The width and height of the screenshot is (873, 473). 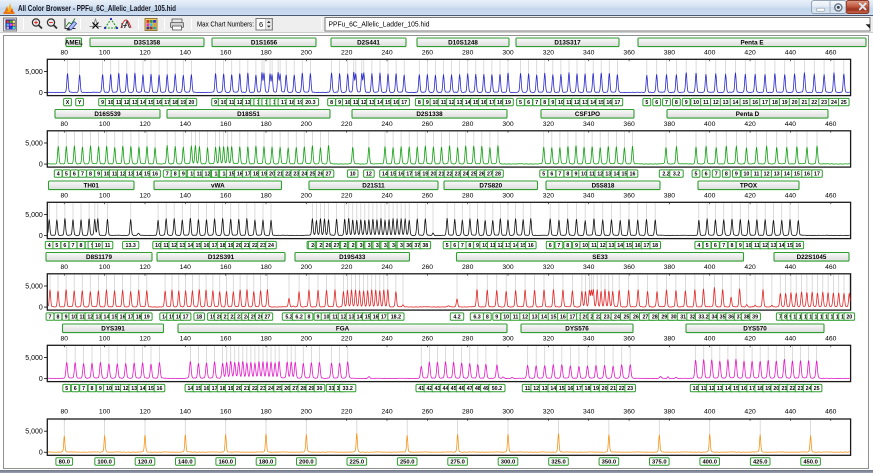 What do you see at coordinates (463, 43) in the screenshot?
I see `svg-text: D10S1248` at bounding box center [463, 43].